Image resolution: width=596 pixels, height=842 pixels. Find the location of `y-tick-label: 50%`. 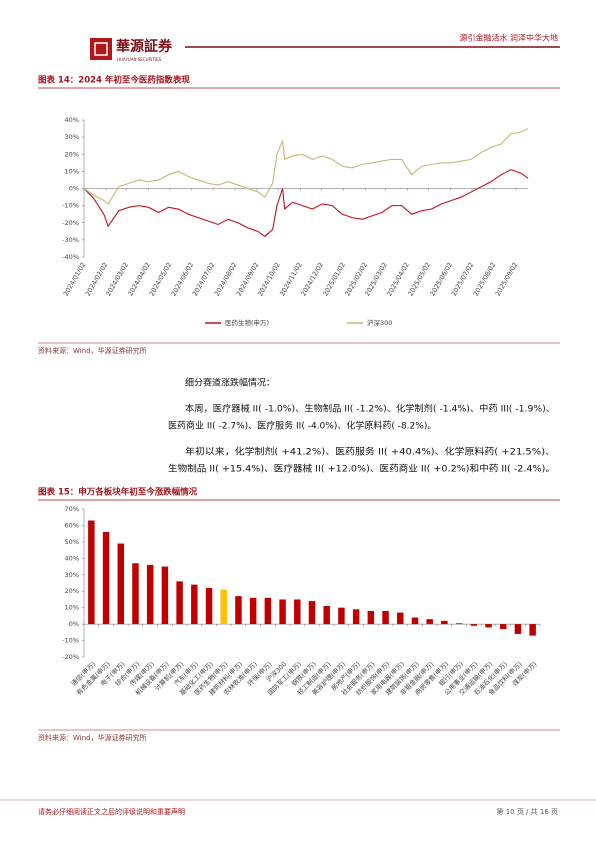

y-tick-label: 50% is located at coordinates (72, 542).